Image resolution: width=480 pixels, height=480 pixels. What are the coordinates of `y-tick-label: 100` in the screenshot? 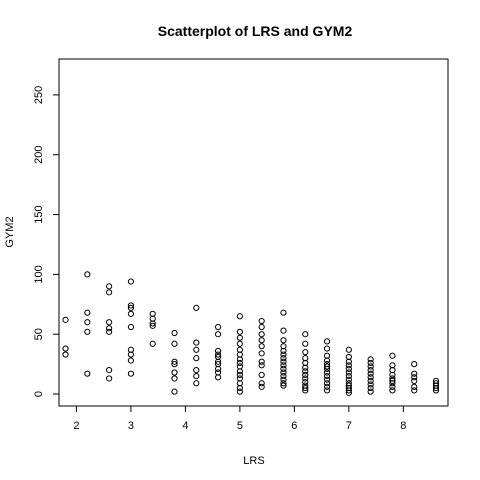 It's located at (39, 274).